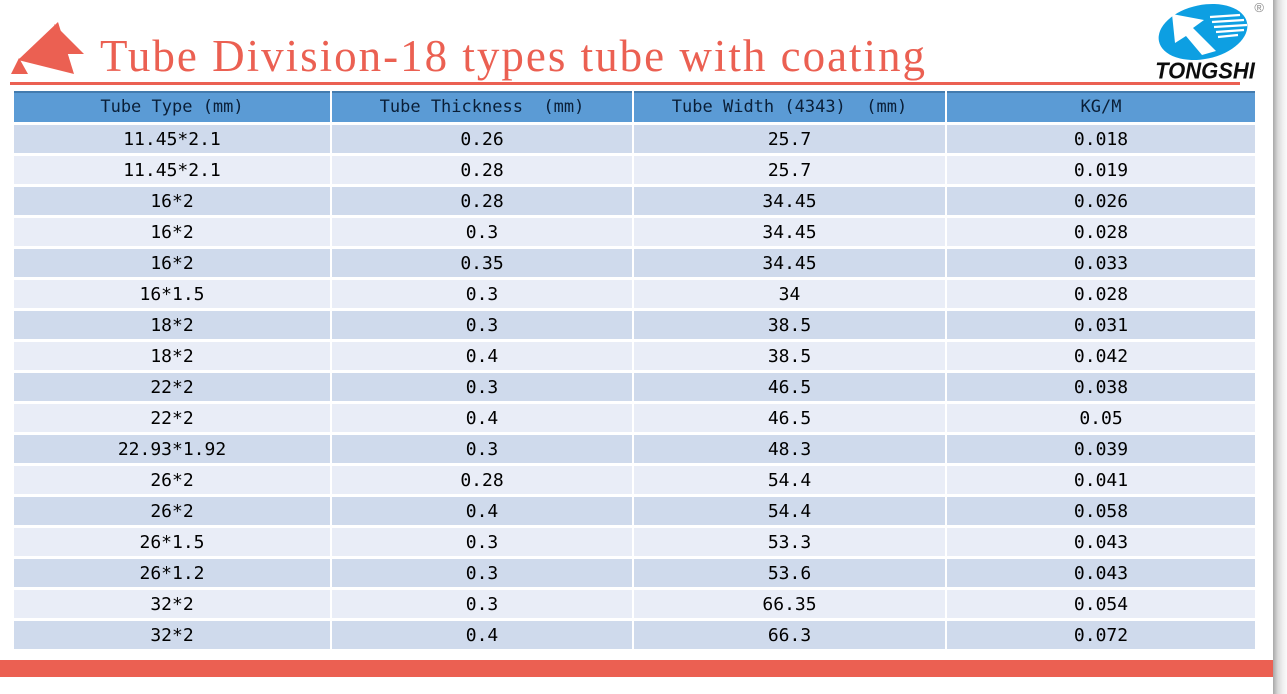 The image size is (1287, 694). Describe the element at coordinates (1280, 347) in the screenshot. I see `page-edge-shadow` at that location.